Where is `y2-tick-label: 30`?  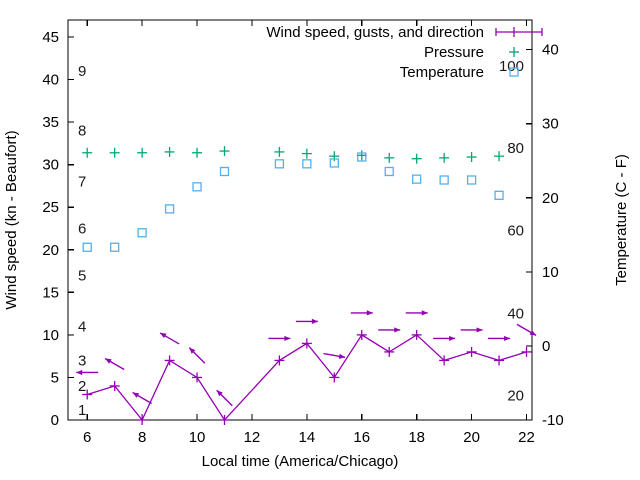 y2-tick-label: 30 is located at coordinates (550, 124).